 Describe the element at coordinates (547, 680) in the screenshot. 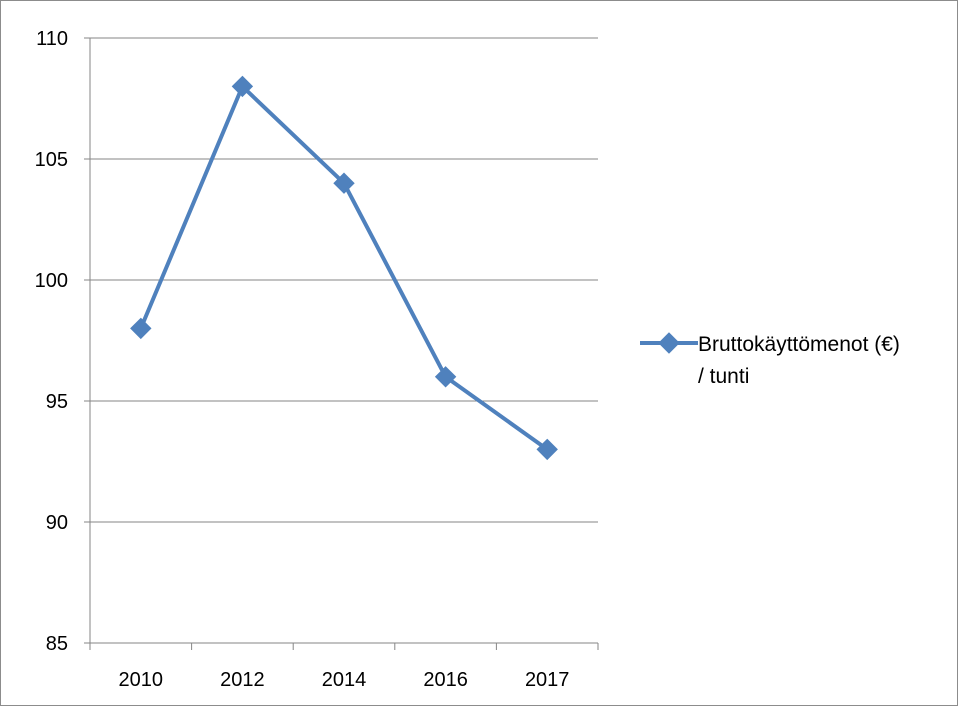

I see `x-tick-label: 2017` at that location.